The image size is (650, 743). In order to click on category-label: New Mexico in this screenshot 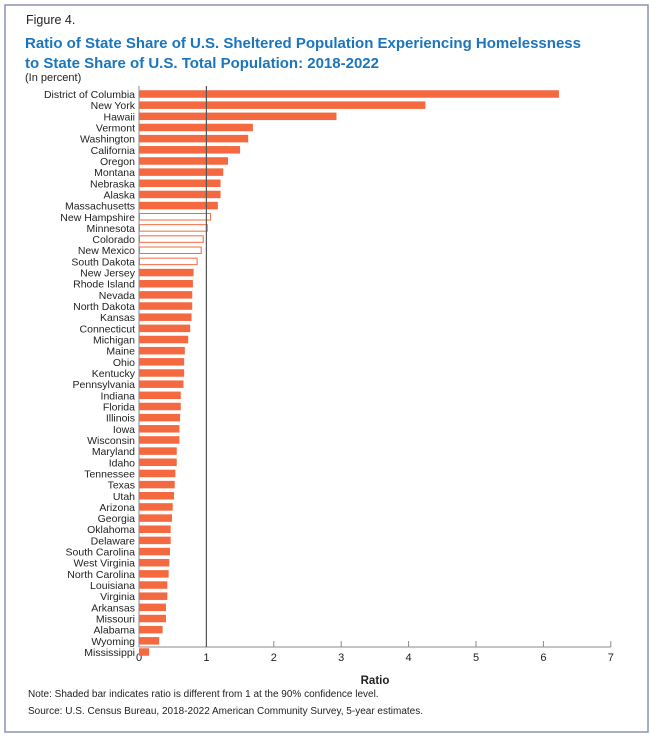, I will do `click(106, 251)`.